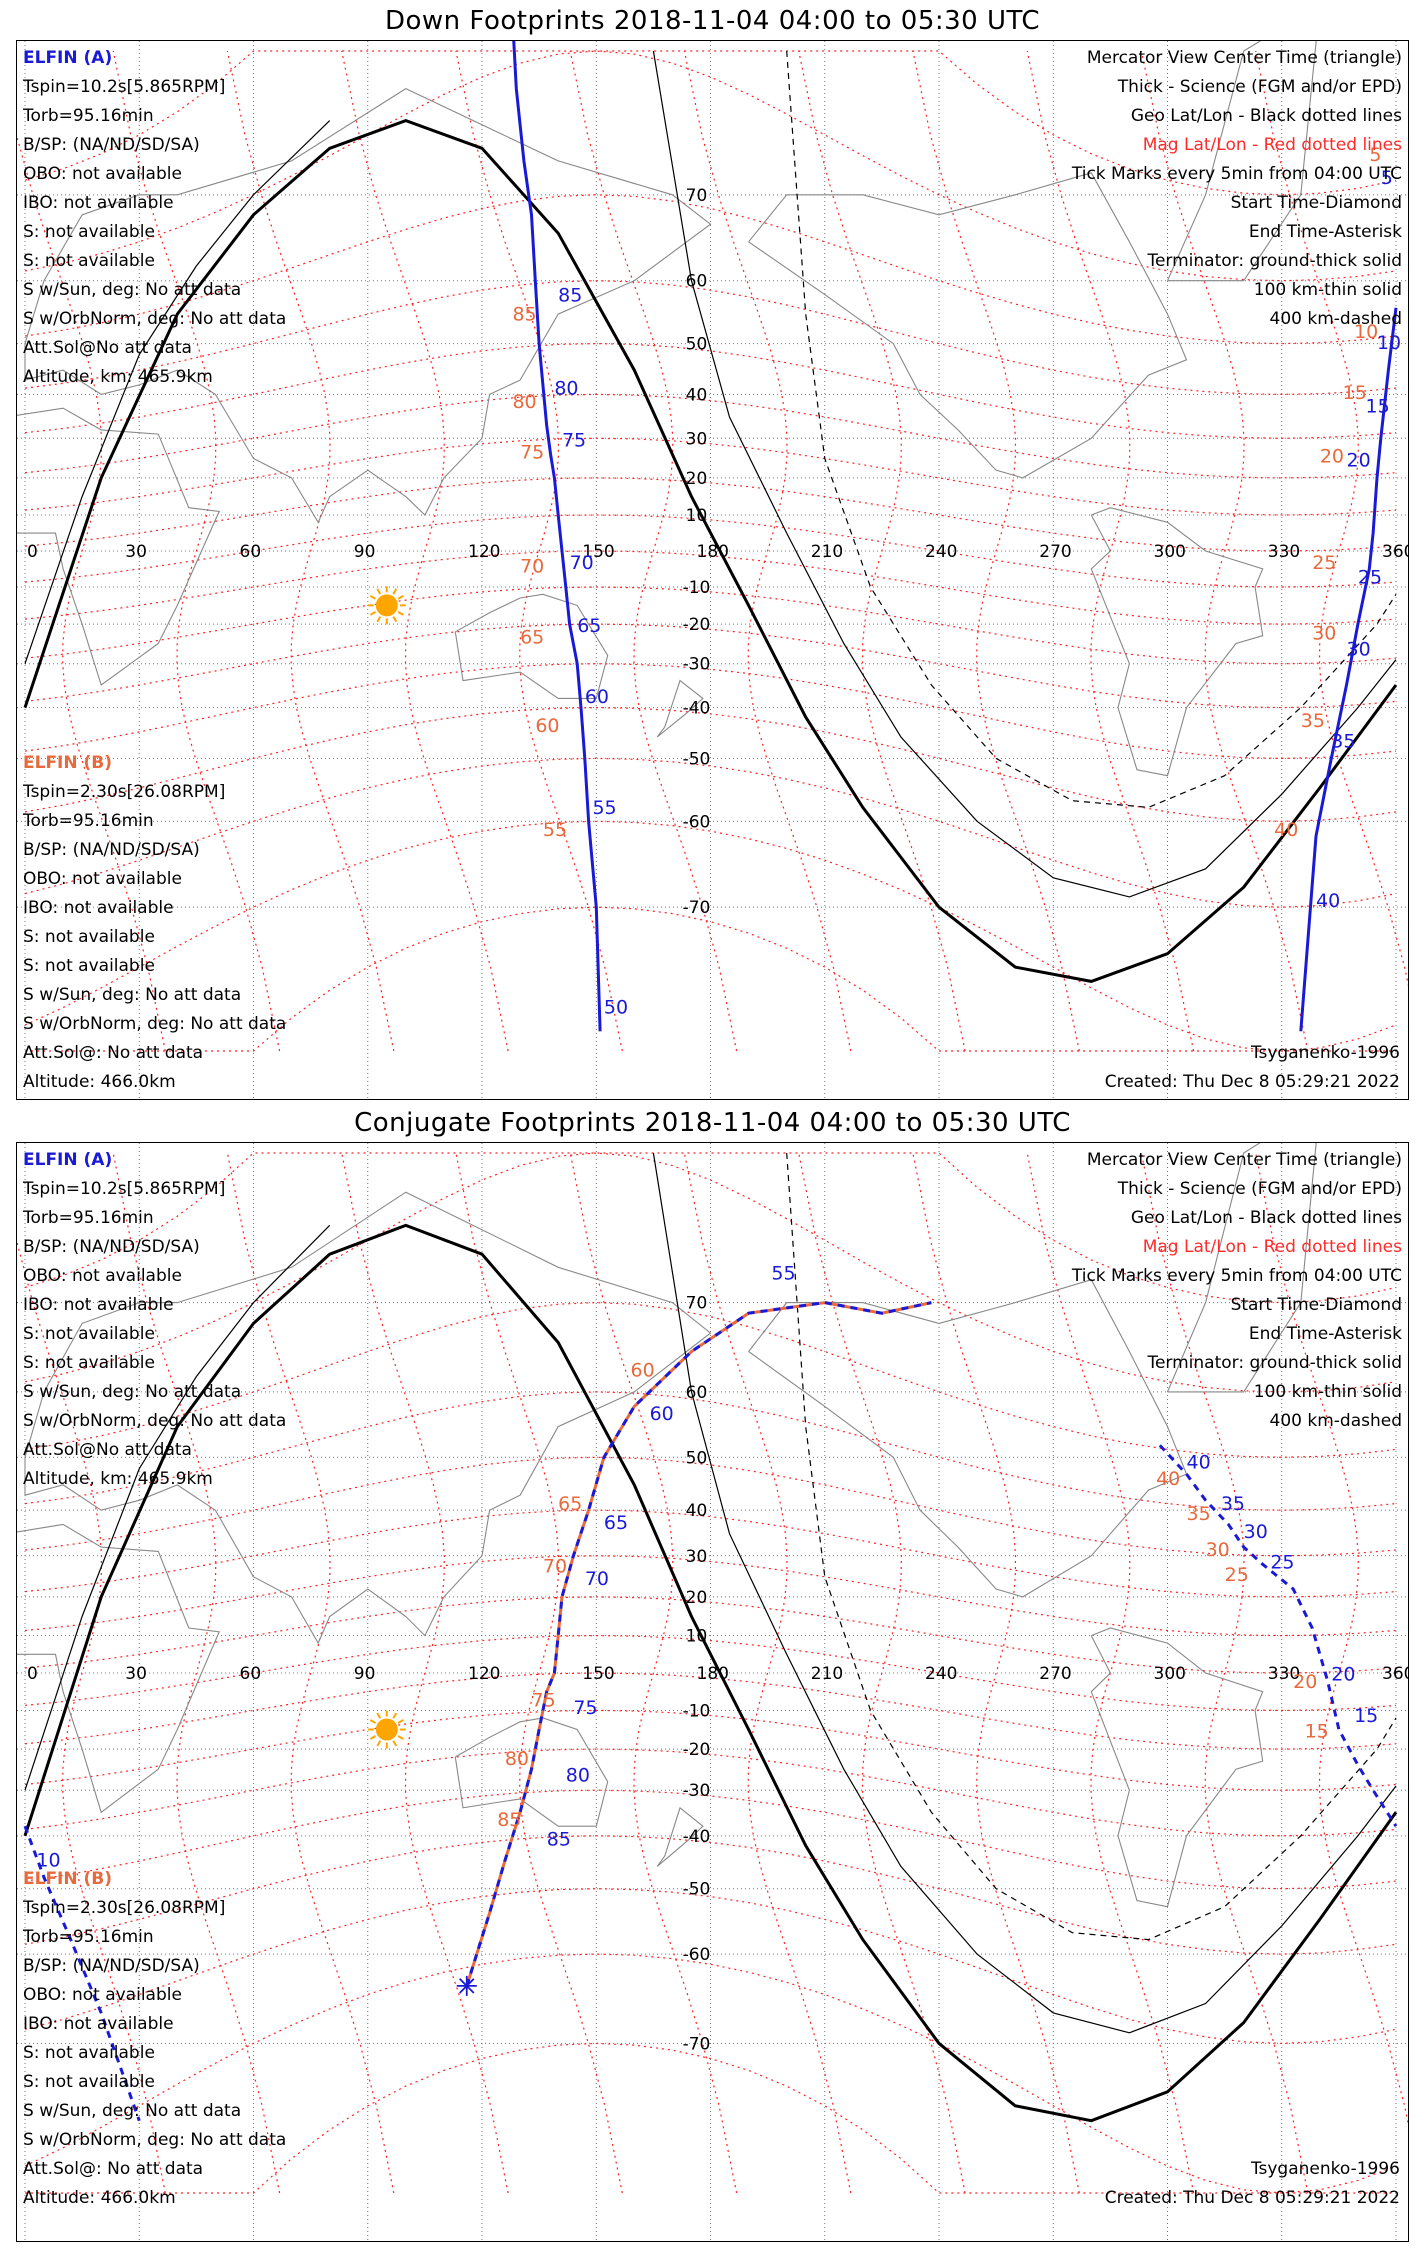 Image resolution: width=1425 pixels, height=2250 pixels. I want to click on lon-tick-label: 300, so click(1170, 1674).